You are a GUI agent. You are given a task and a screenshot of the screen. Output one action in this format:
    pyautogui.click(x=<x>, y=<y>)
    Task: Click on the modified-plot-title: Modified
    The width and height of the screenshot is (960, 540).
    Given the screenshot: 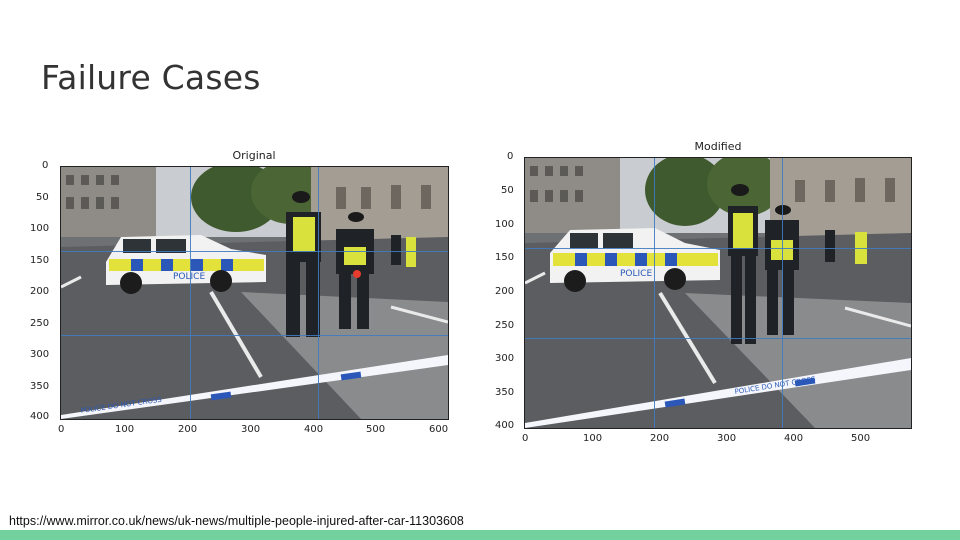 What is the action you would take?
    pyautogui.click(x=718, y=146)
    